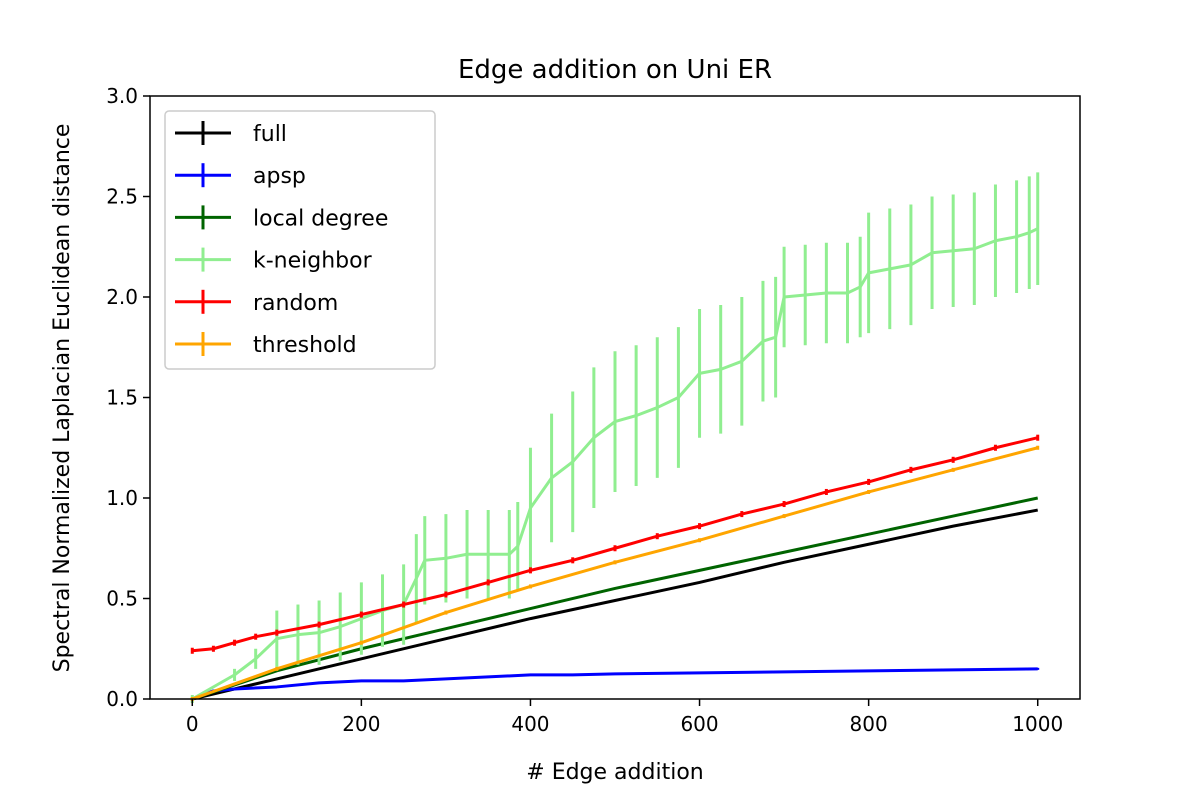  What do you see at coordinates (122, 398) in the screenshot?
I see `y-tick-label: 1.5` at bounding box center [122, 398].